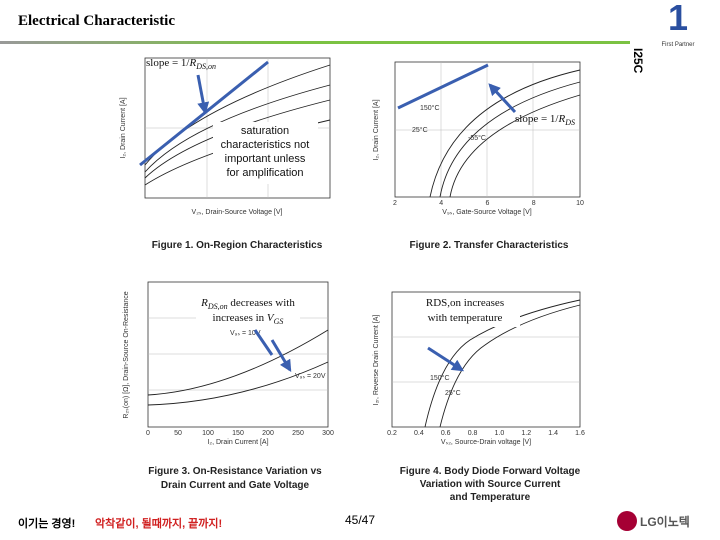 This screenshot has width=720, height=540. What do you see at coordinates (265, 145) in the screenshot?
I see `annotation-line: characteristics not` at bounding box center [265, 145].